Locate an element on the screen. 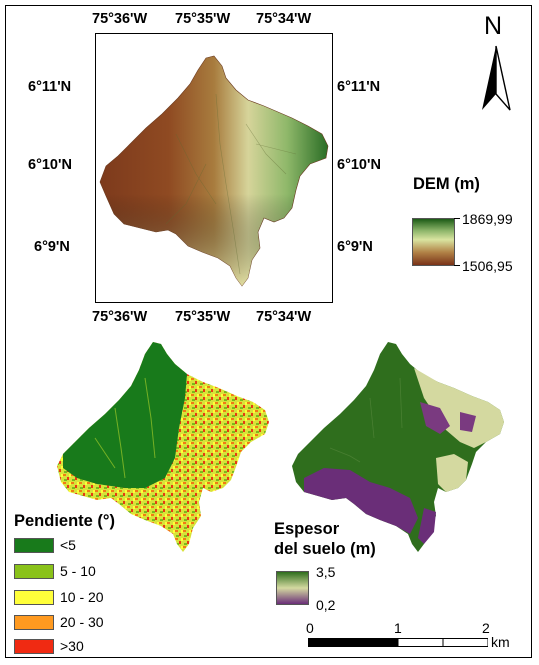 The height and width of the screenshot is (665, 539). dem-max-tick is located at coordinates (457, 218).